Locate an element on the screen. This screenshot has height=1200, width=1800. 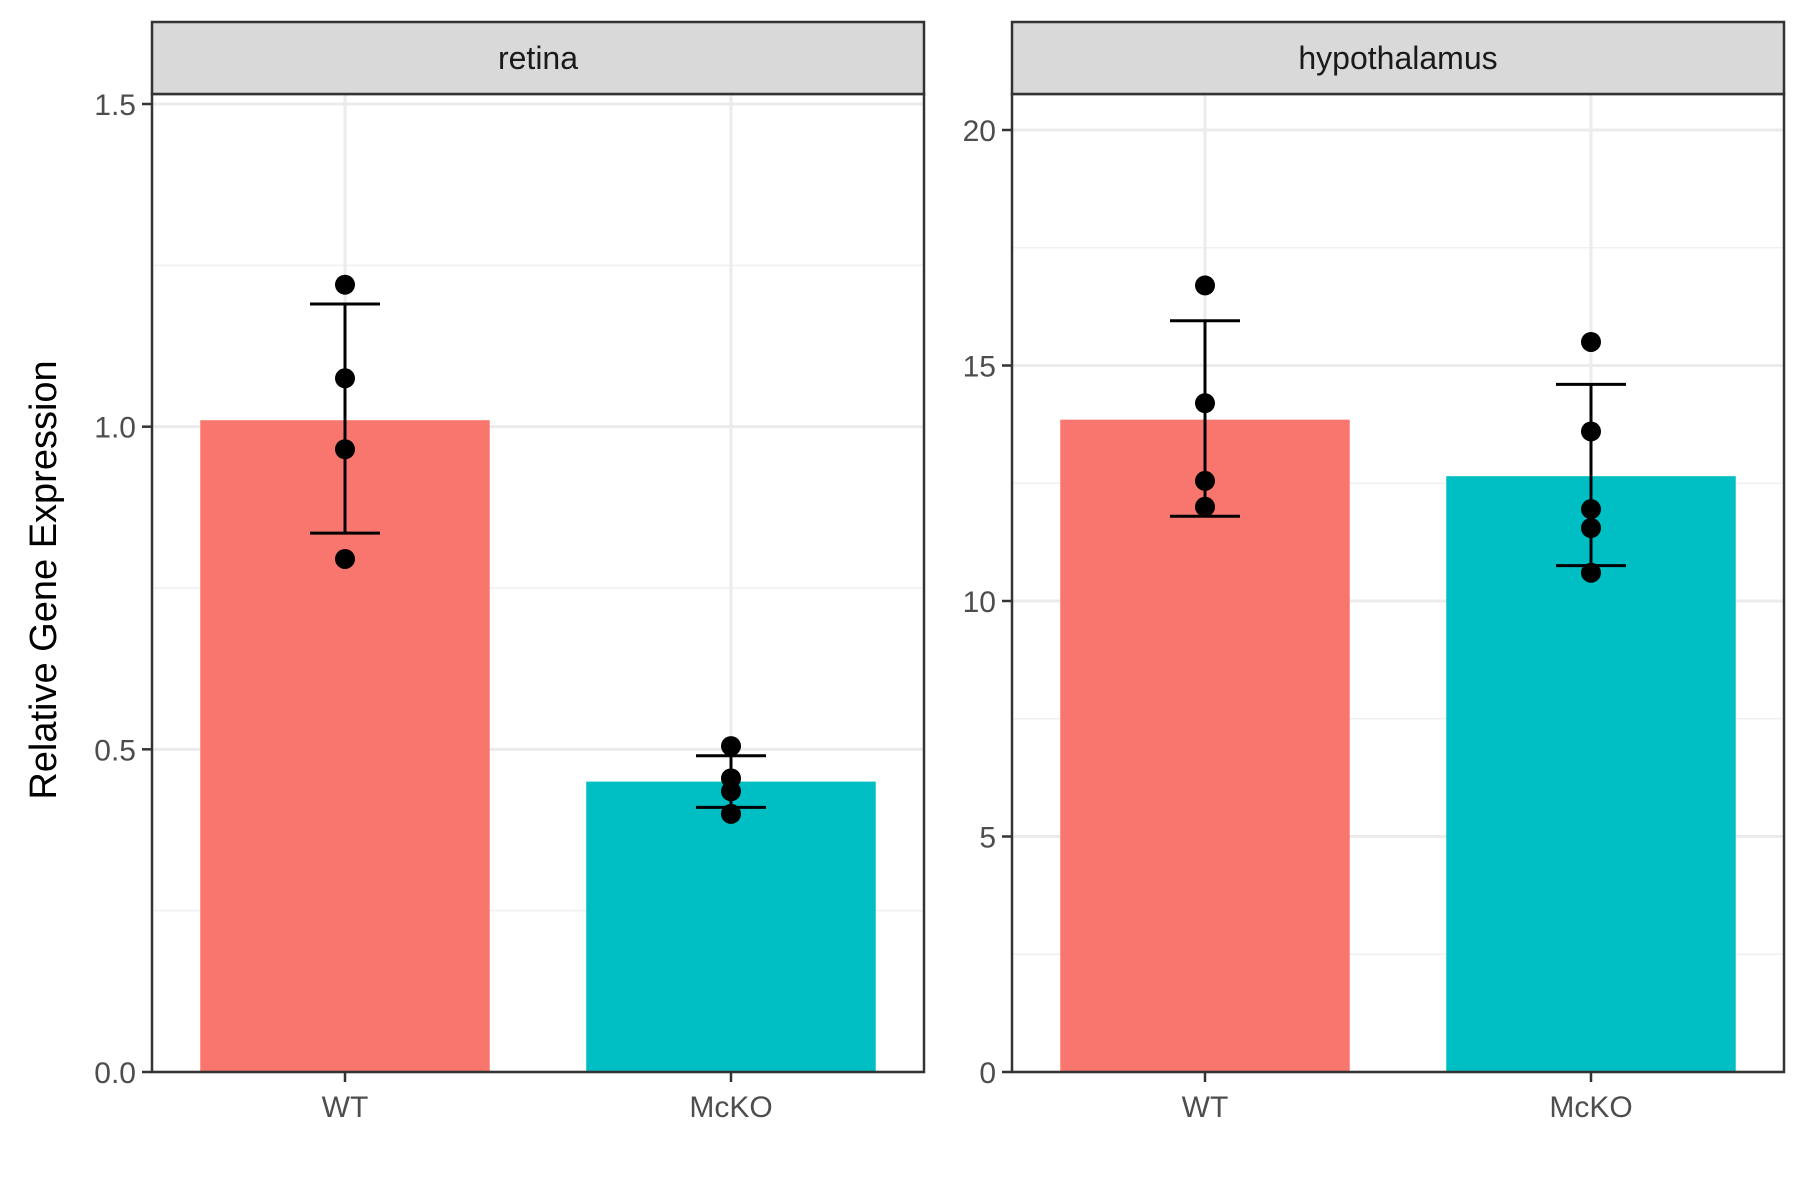
y-tick-label: 1.0 is located at coordinates (115, 428).